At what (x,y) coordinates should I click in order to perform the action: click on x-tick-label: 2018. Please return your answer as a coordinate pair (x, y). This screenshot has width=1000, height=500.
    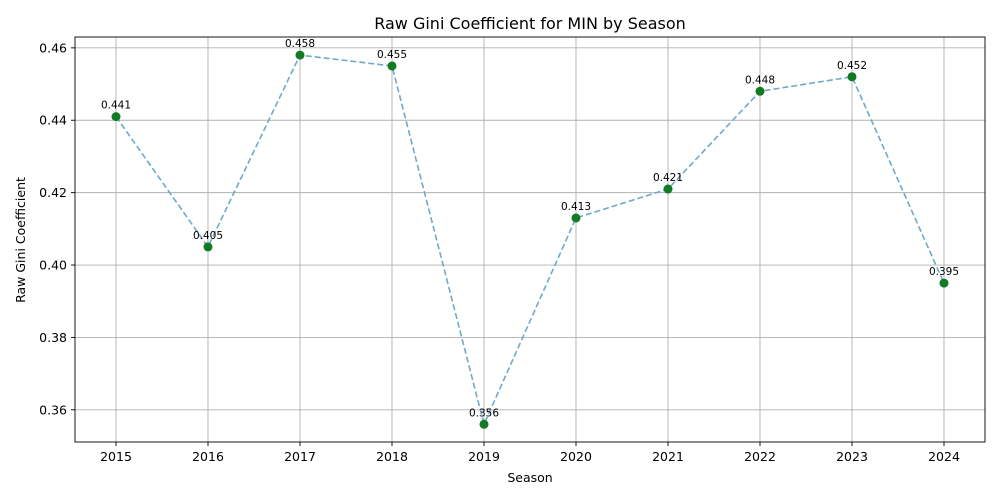
    Looking at the image, I should click on (392, 456).